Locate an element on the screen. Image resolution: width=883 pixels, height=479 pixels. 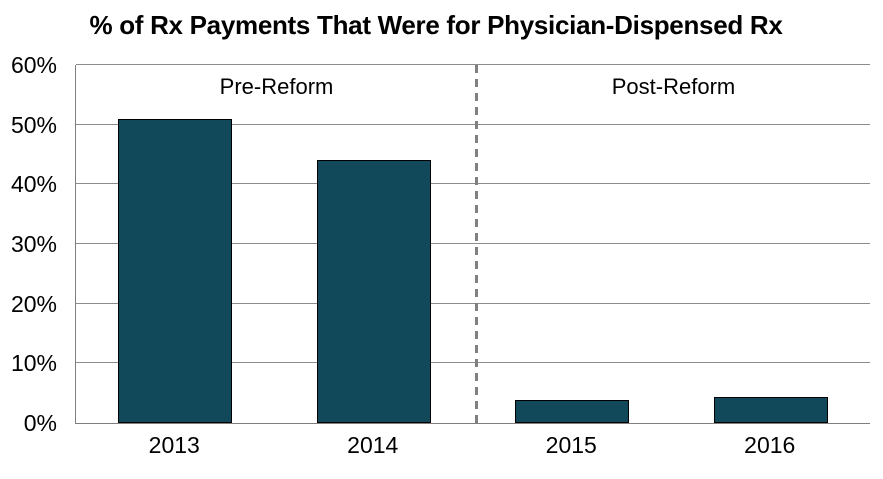
y-axis: 0% 10% 20% 30% 40% 50% 60% is located at coordinates (28, 244).